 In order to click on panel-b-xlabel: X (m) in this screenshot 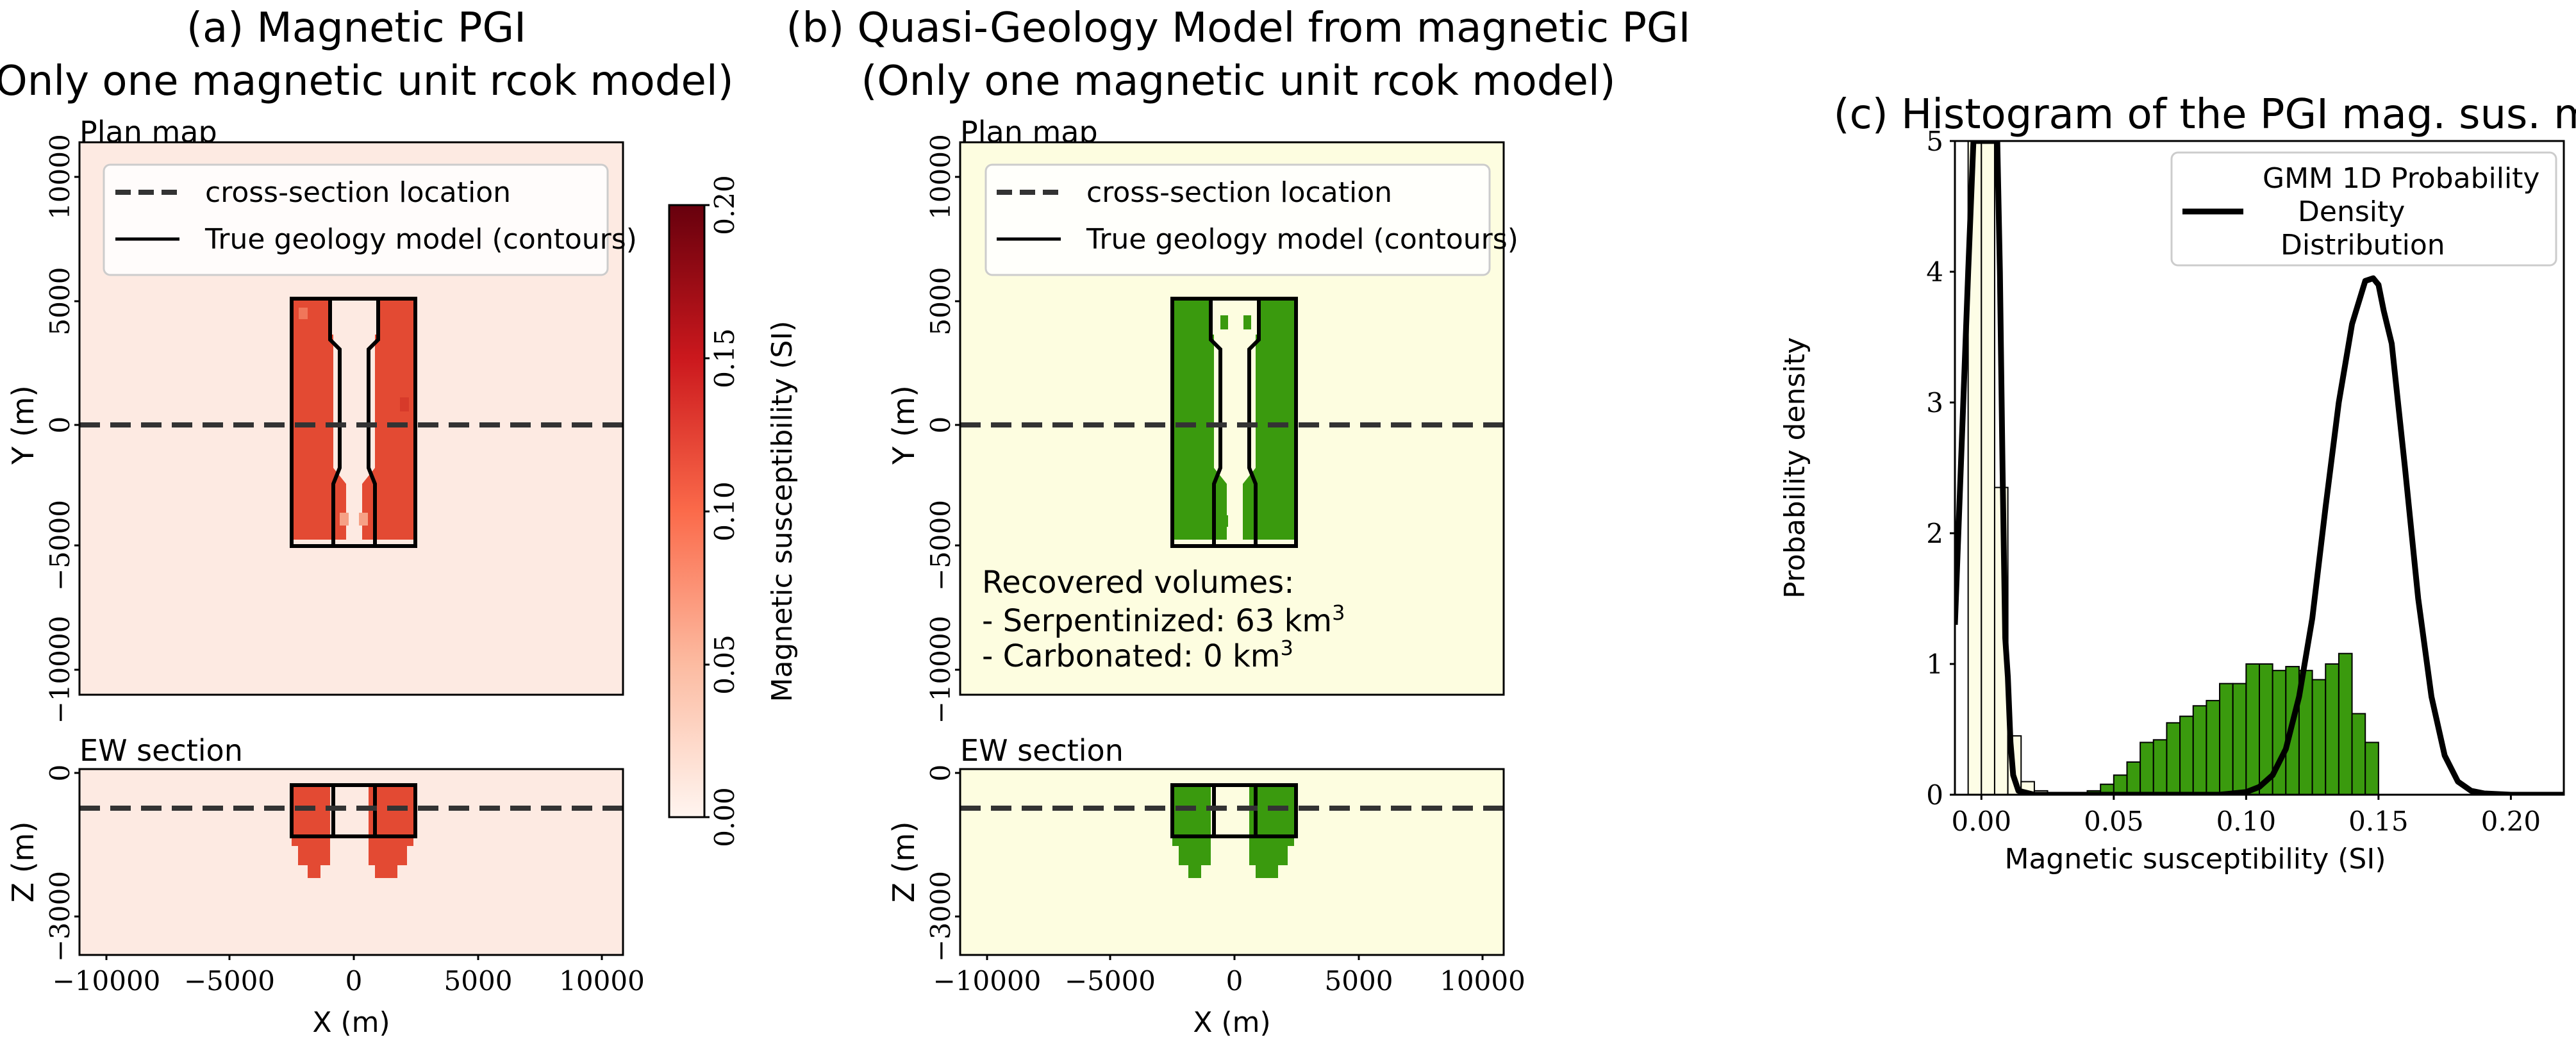, I will do `click(1232, 1022)`.